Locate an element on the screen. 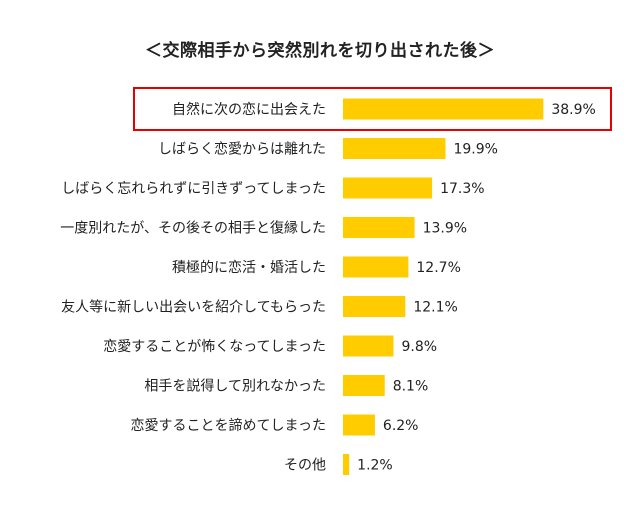  value-label: 19.9% is located at coordinates (475, 150).